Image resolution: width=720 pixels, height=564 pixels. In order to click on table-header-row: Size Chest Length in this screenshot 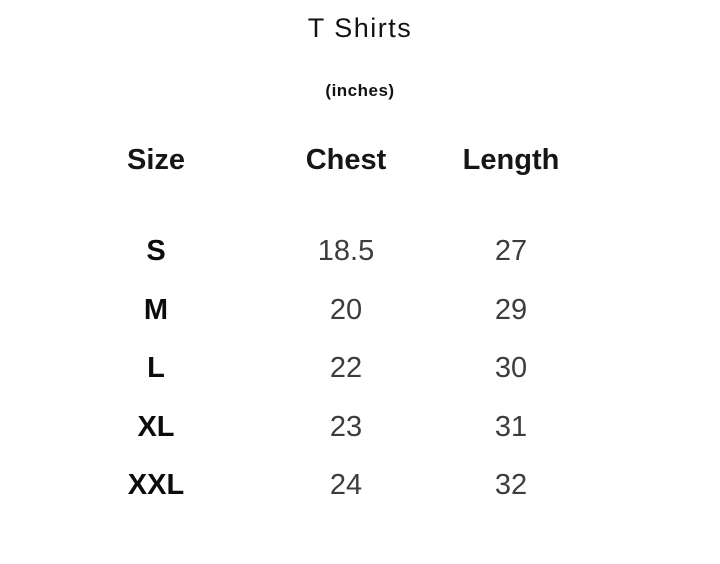, I will do `click(321, 160)`.